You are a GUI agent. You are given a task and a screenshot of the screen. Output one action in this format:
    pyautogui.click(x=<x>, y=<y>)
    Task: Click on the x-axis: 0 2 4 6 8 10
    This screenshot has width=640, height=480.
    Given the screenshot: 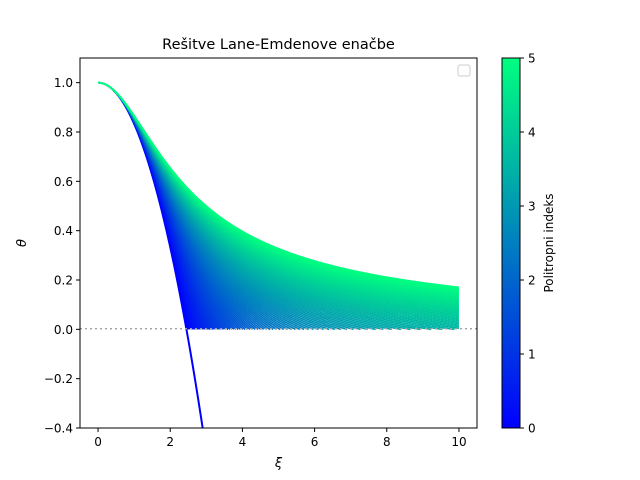 What is the action you would take?
    pyautogui.click(x=280, y=438)
    